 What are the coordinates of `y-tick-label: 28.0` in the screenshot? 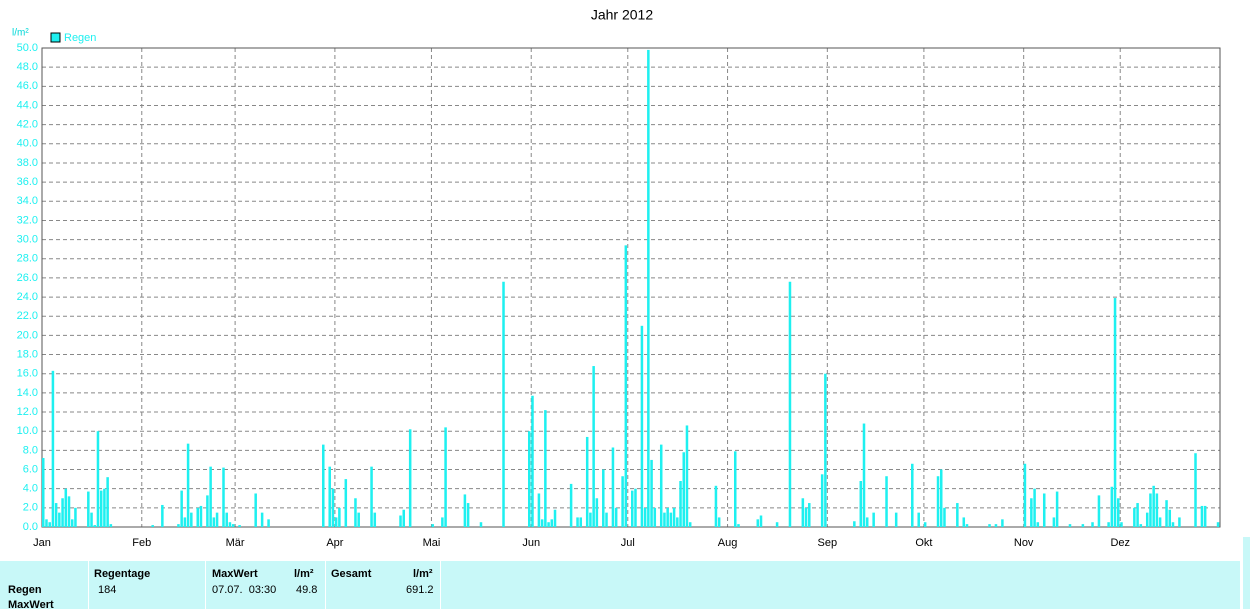 It's located at (27, 259).